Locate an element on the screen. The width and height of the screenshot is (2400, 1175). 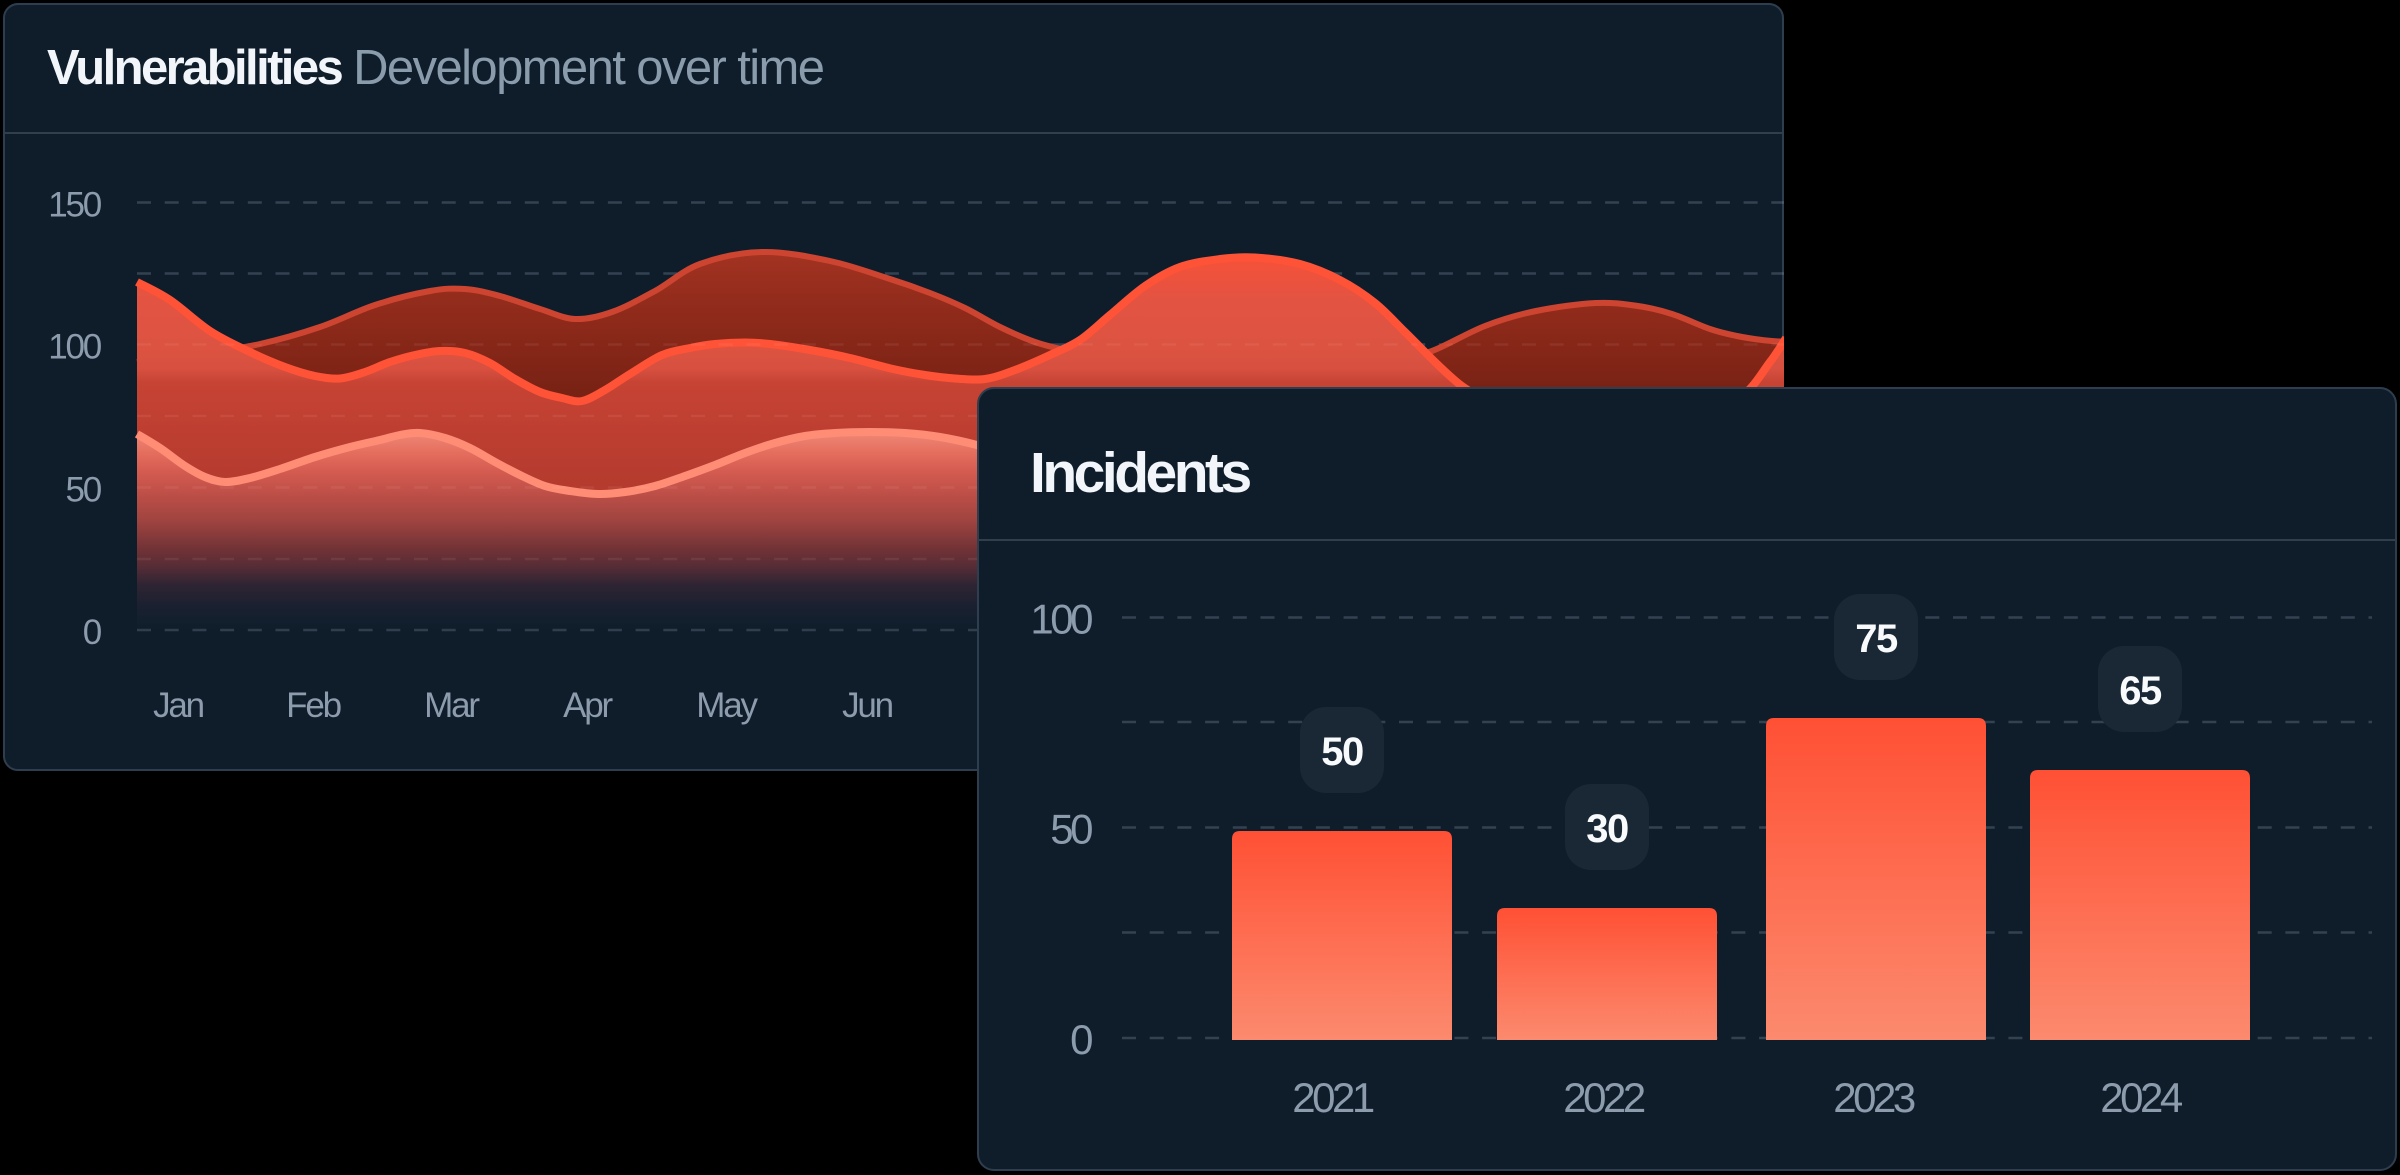
svg-text: Incidents is located at coordinates (1140, 473).